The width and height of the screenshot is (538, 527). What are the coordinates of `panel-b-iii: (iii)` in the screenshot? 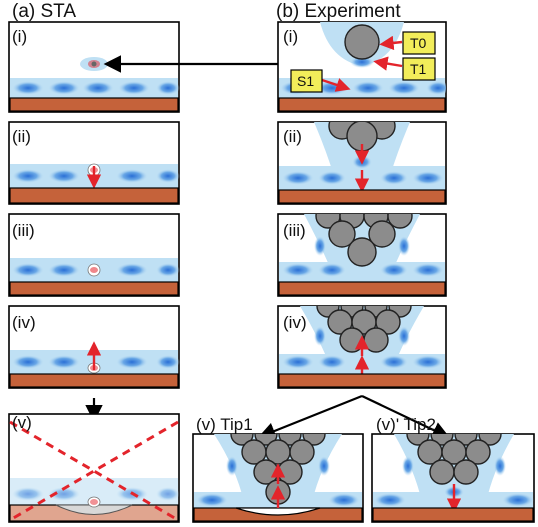 It's located at (362, 255).